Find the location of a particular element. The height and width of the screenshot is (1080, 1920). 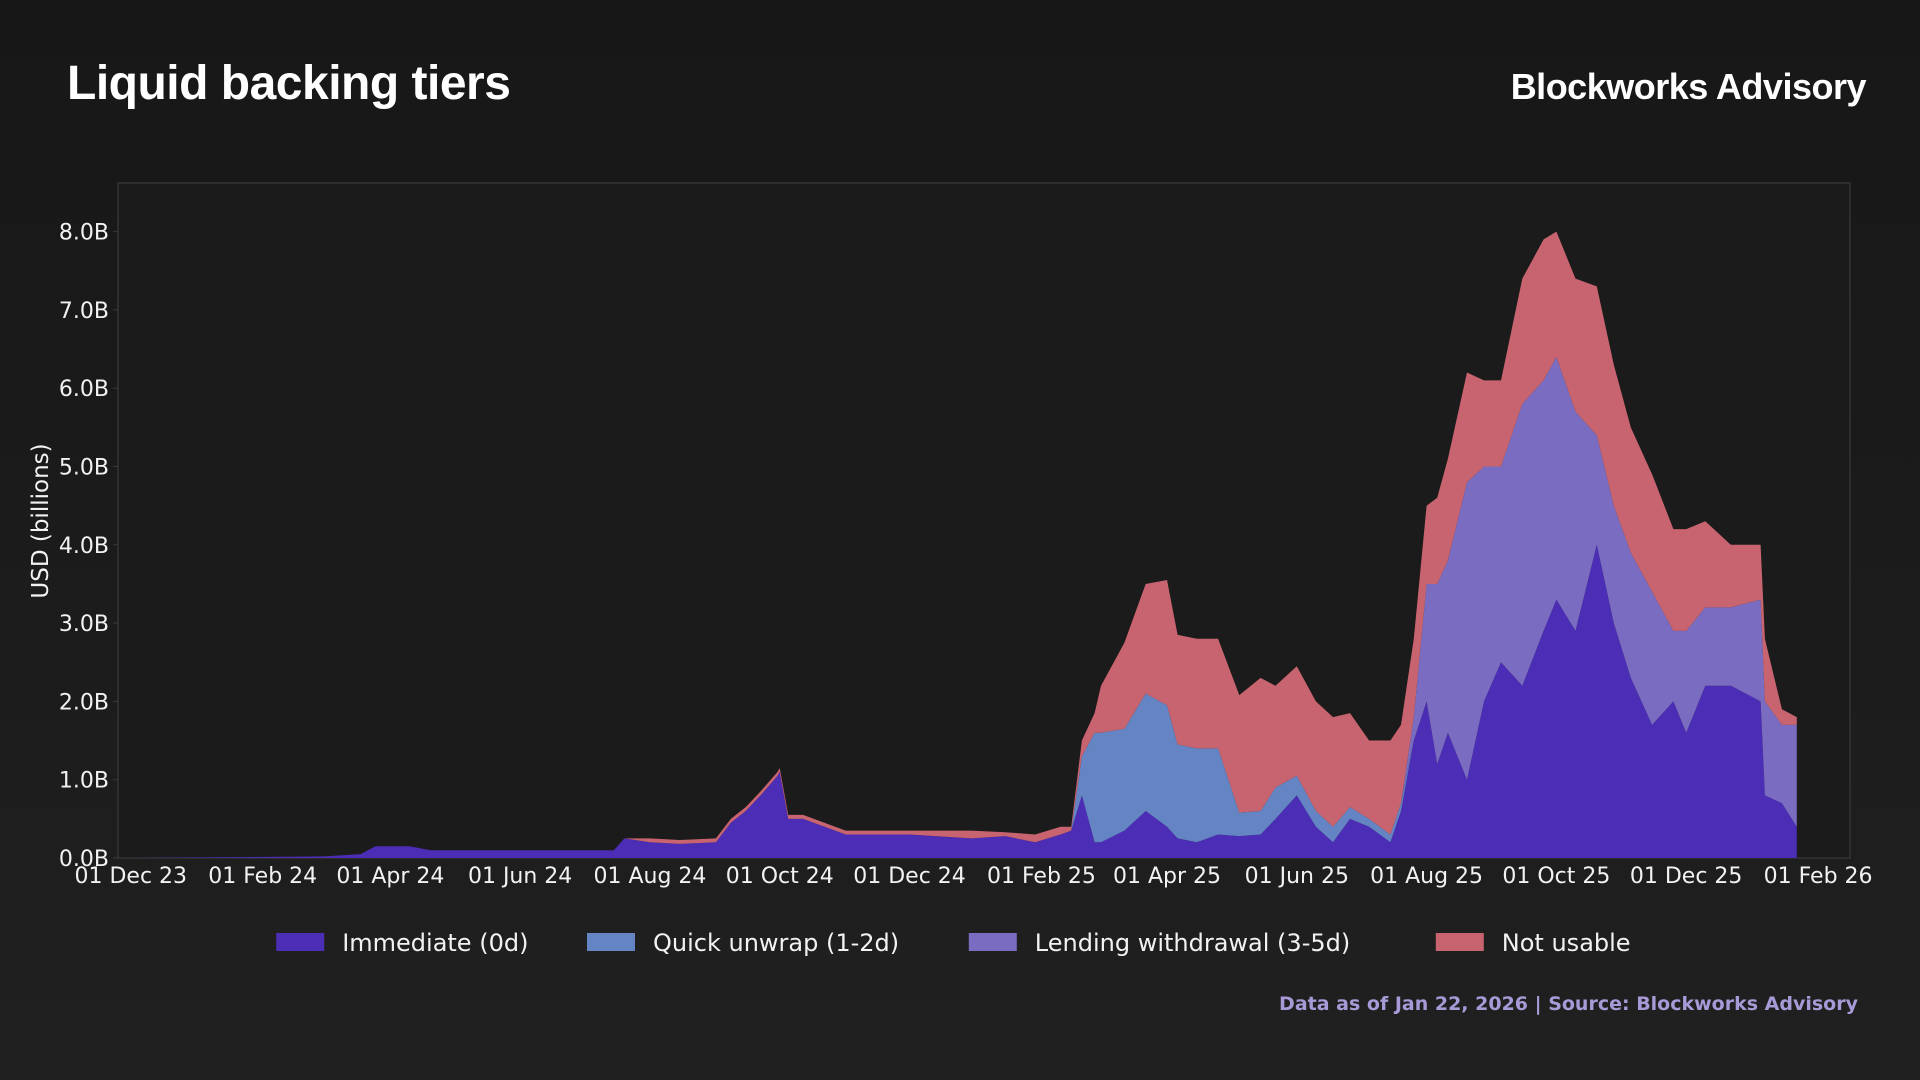

x-tick-label: 01 Feb 24 is located at coordinates (262, 876).